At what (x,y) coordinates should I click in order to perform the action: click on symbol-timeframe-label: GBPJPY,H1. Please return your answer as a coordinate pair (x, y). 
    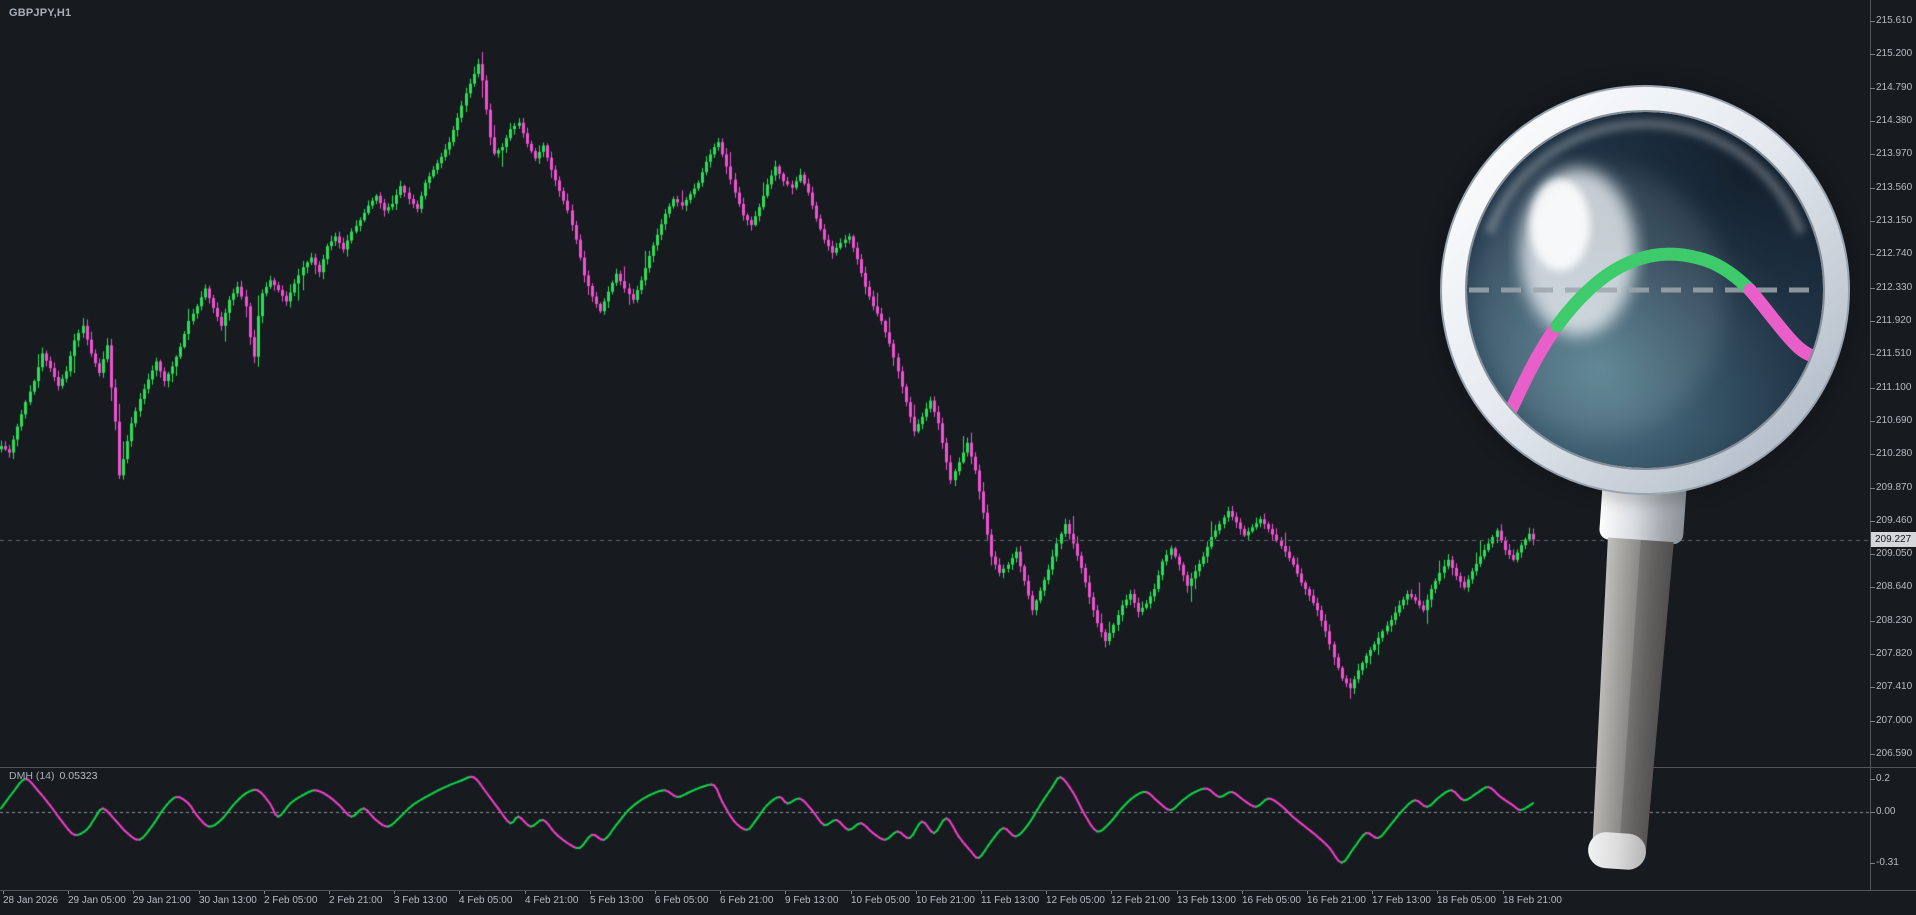
    Looking at the image, I should click on (40, 13).